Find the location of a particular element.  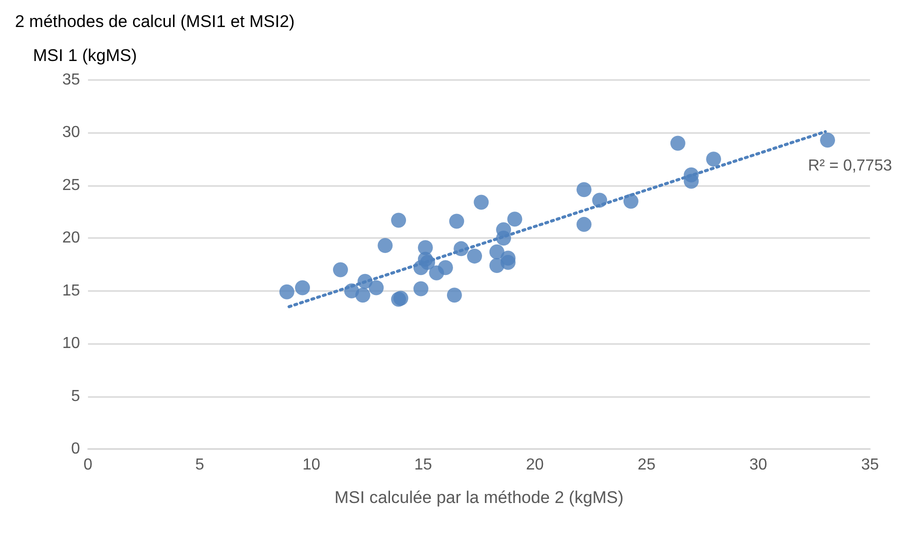

x-tick-label: 10 is located at coordinates (311, 465).